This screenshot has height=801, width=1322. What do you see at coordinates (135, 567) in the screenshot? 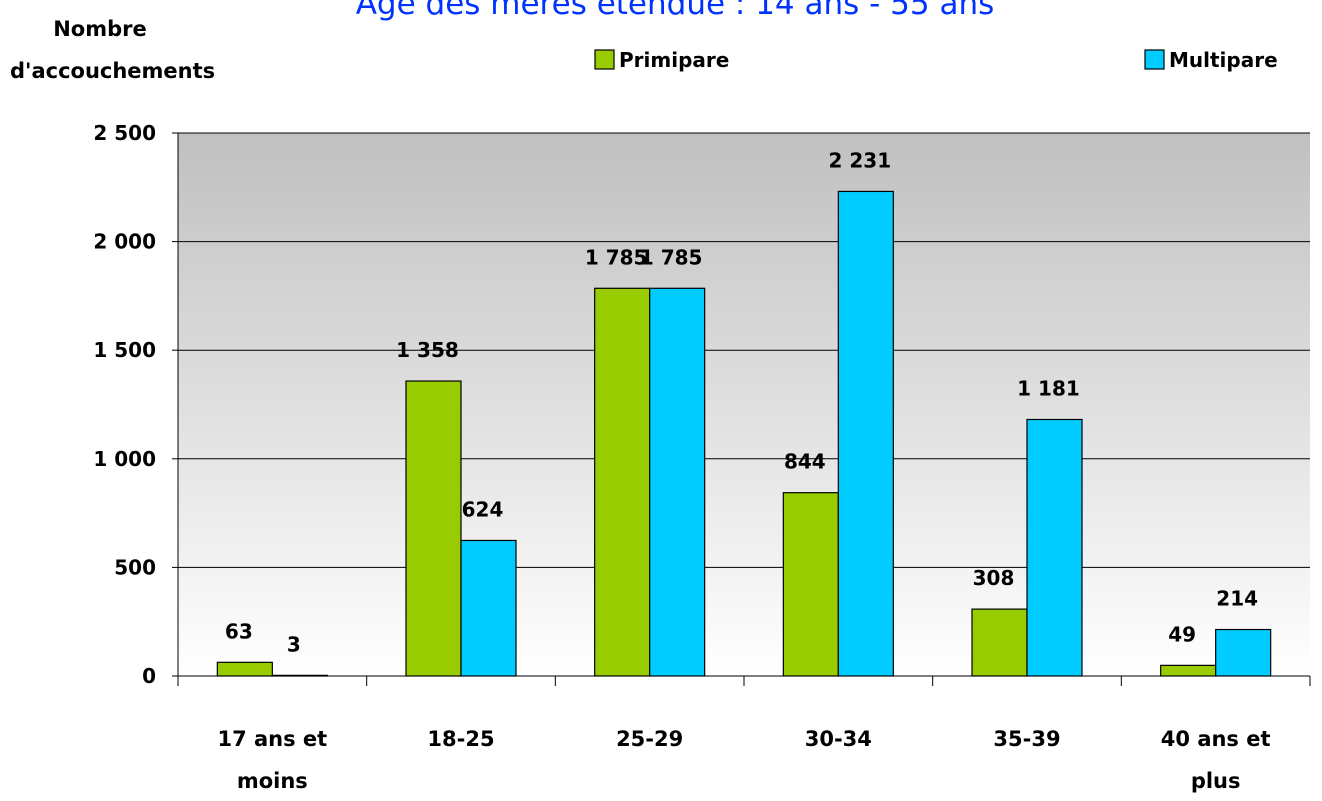
I see `y-tick-label: 500` at bounding box center [135, 567].